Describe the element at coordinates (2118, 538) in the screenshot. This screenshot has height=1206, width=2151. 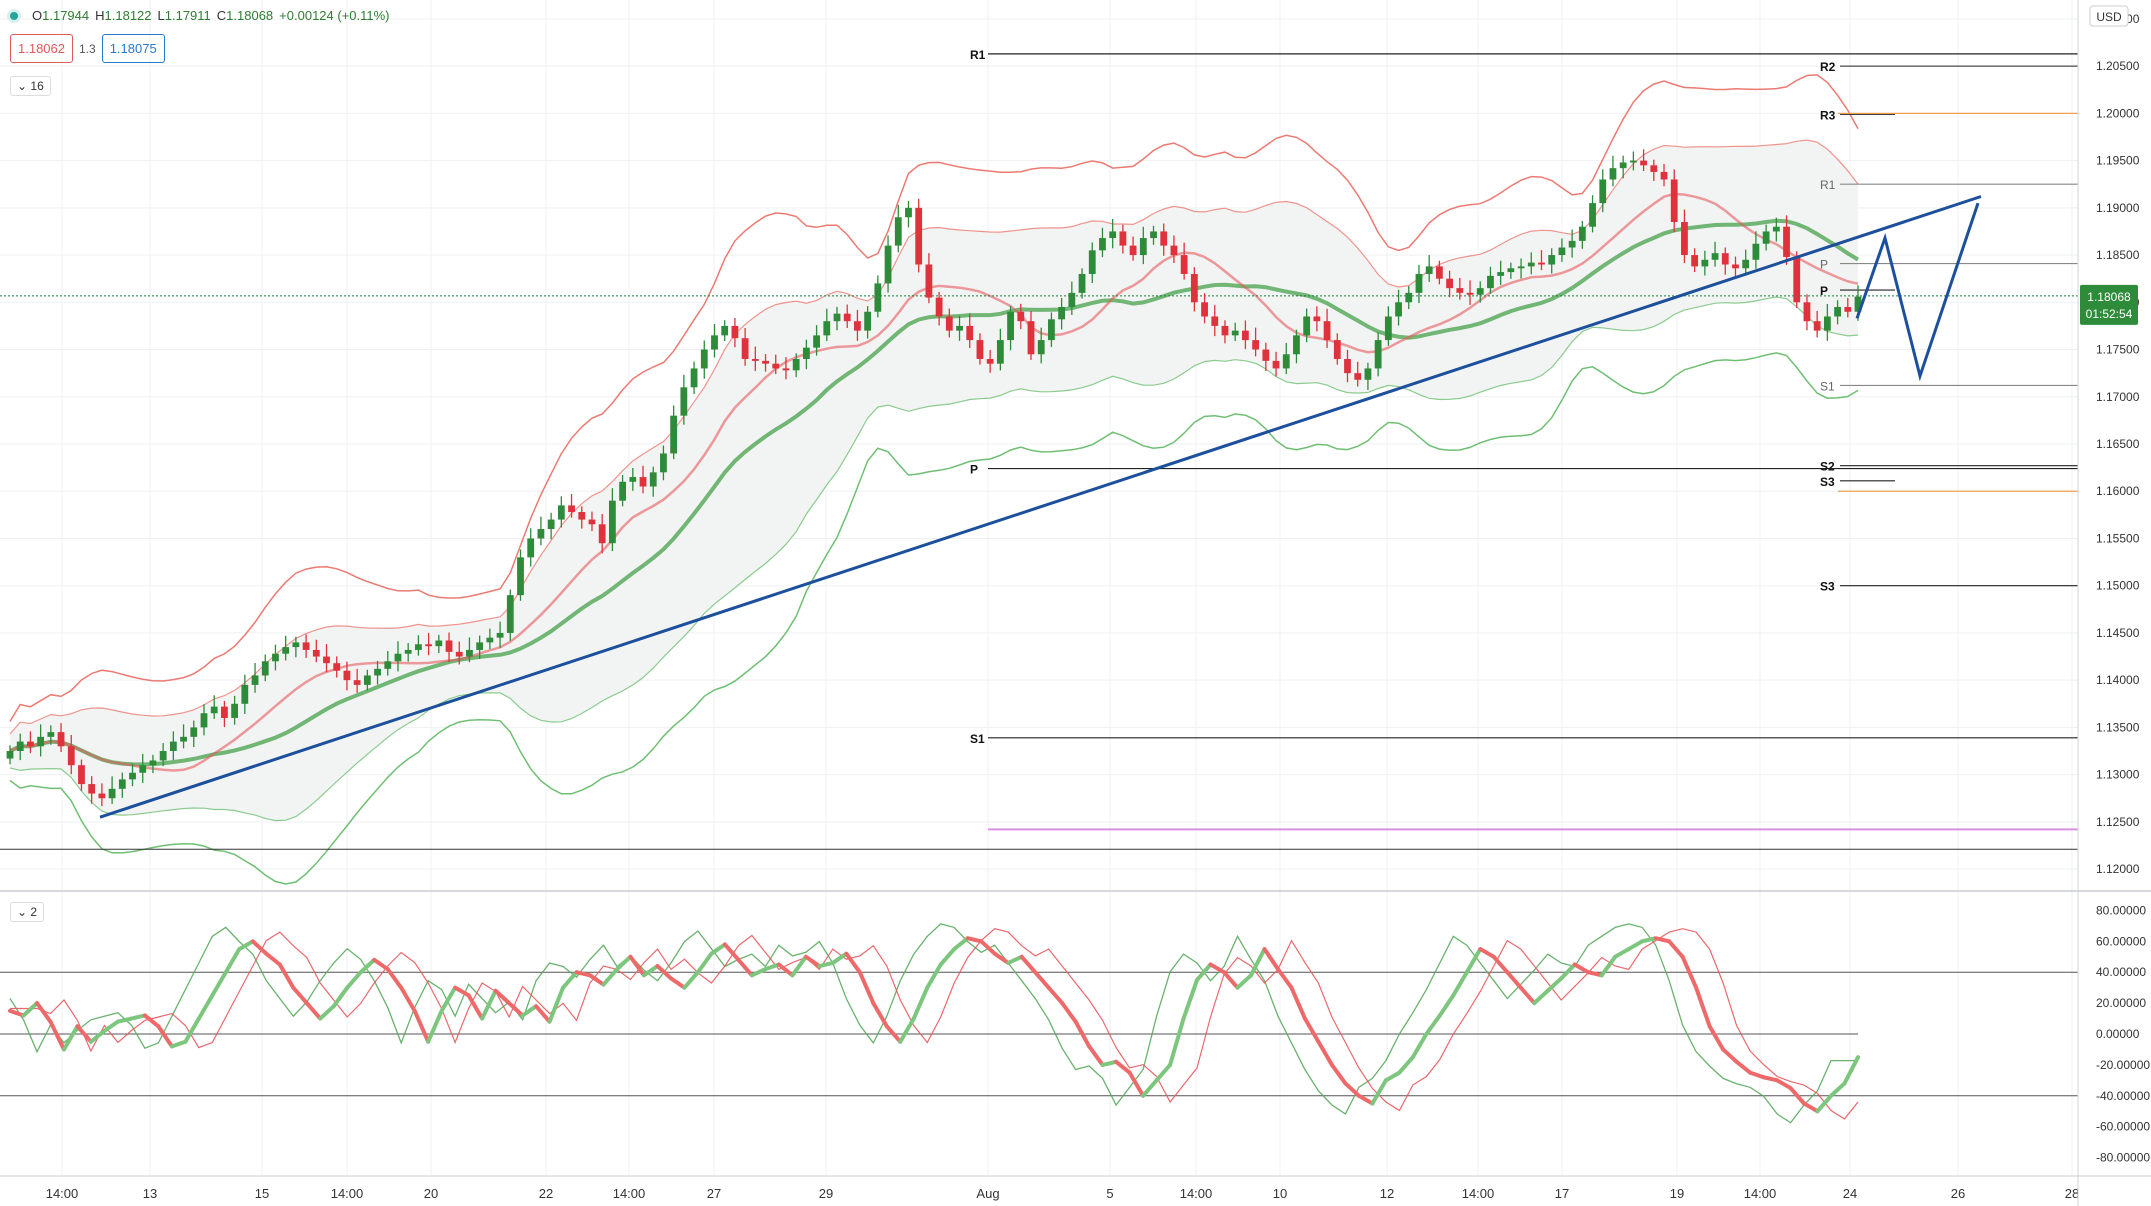
I see `price-tick-label: 1.15500` at that location.